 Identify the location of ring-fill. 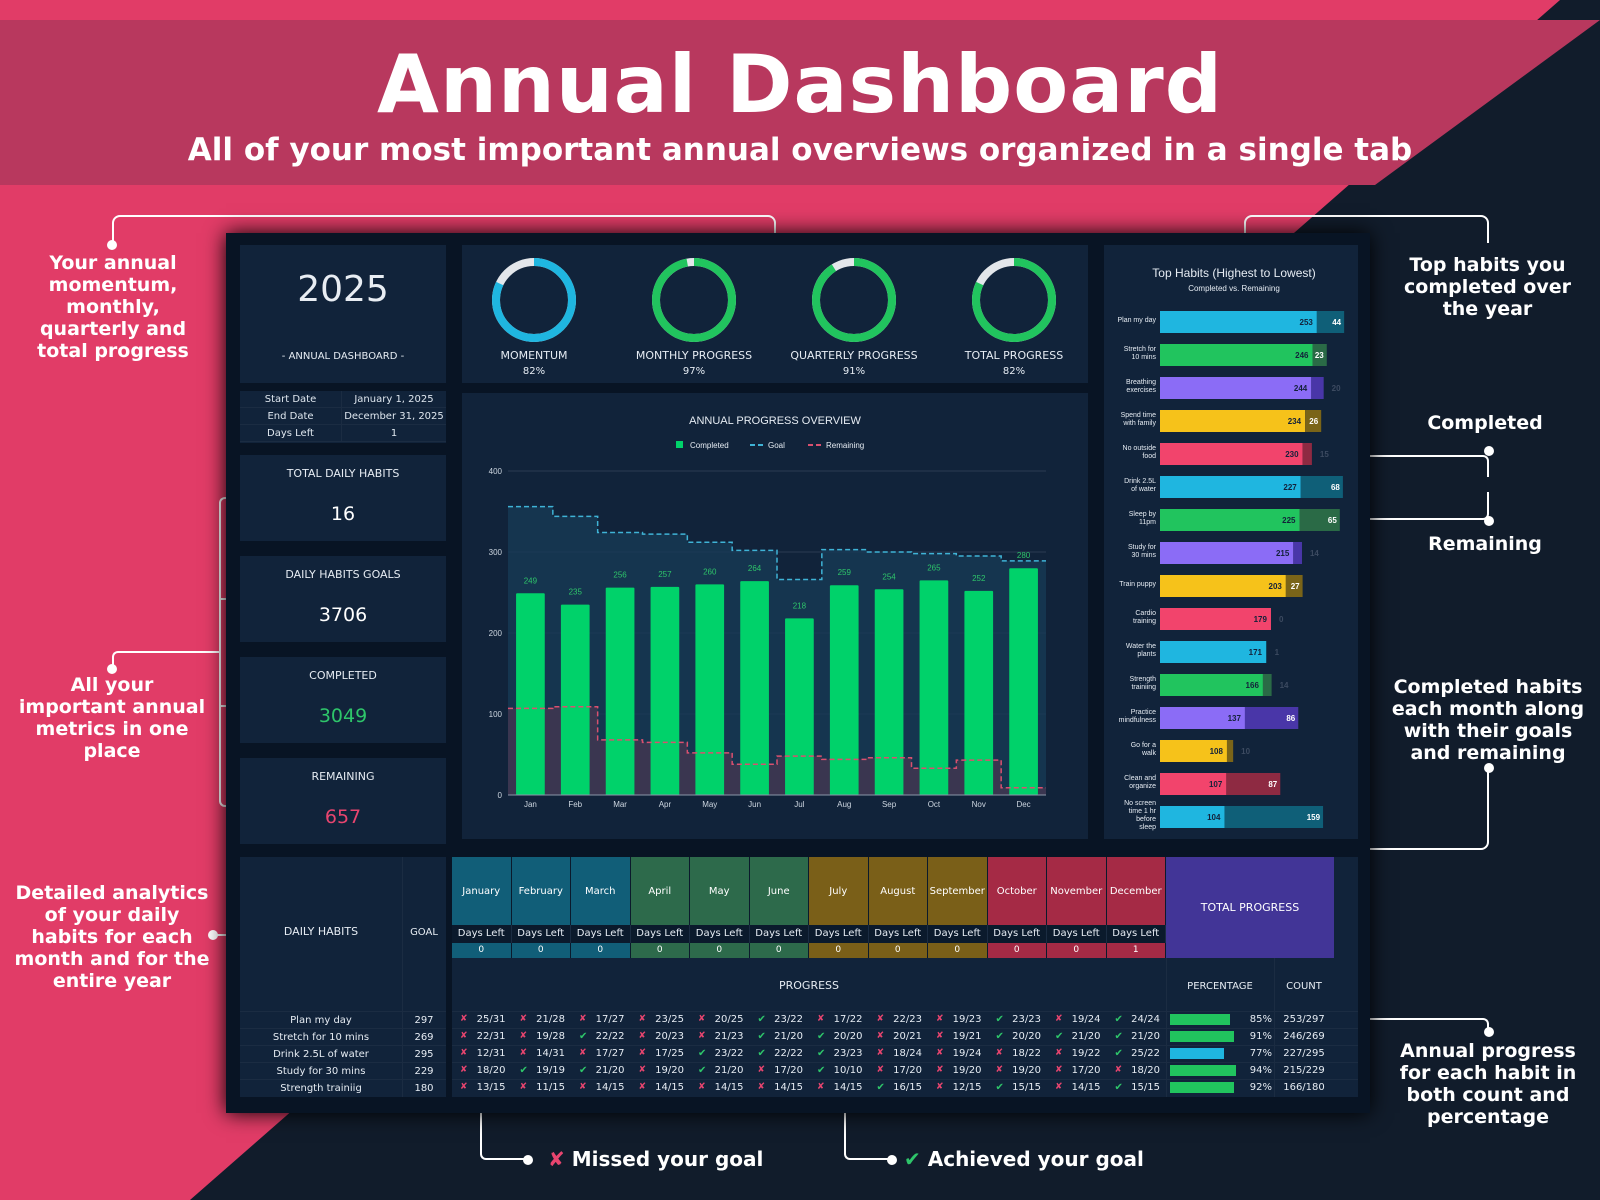
(854, 300).